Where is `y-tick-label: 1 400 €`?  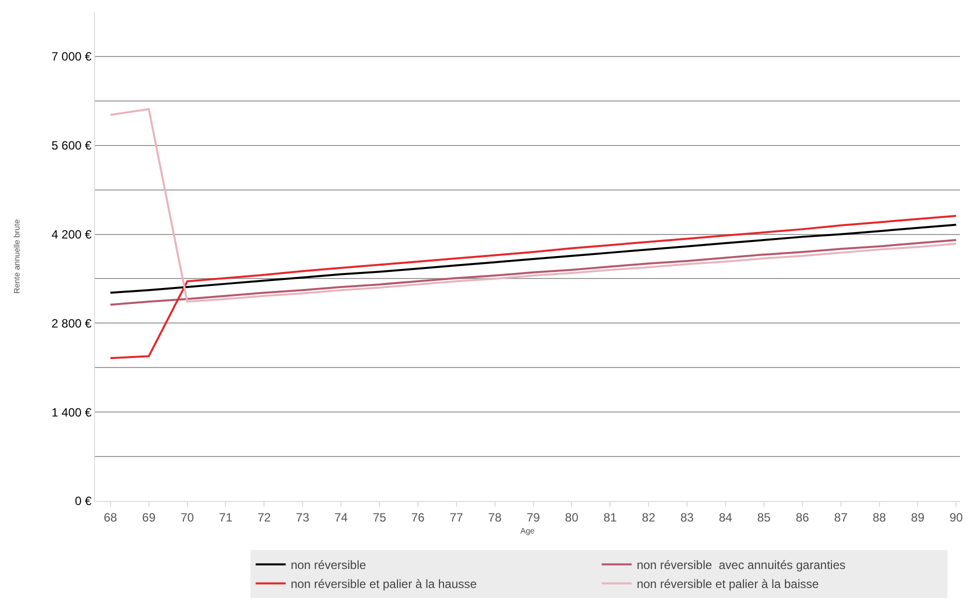
y-tick-label: 1 400 € is located at coordinates (72, 412).